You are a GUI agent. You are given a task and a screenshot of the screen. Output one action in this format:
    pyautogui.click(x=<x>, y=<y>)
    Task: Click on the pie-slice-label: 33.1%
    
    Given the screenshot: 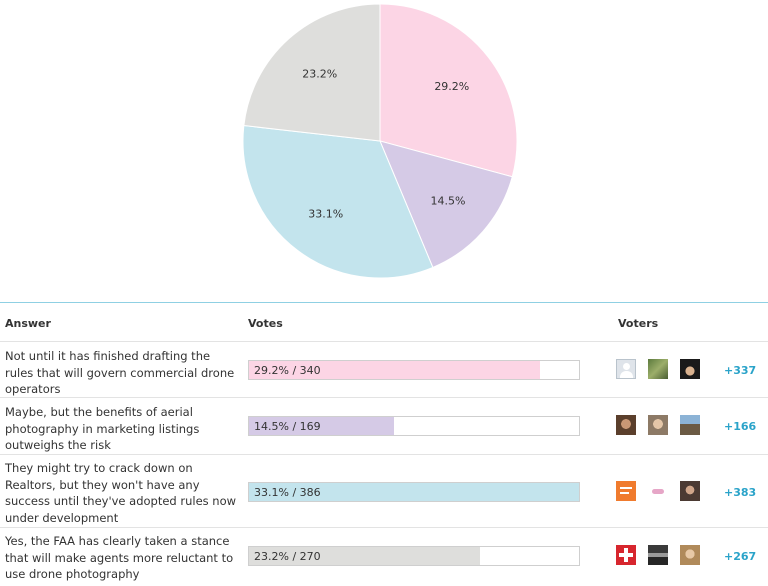 What is the action you would take?
    pyautogui.click(x=325, y=213)
    